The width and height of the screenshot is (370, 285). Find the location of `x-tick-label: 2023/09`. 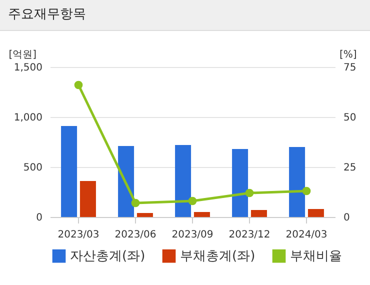

x-tick-label: 2023/09 is located at coordinates (193, 235).